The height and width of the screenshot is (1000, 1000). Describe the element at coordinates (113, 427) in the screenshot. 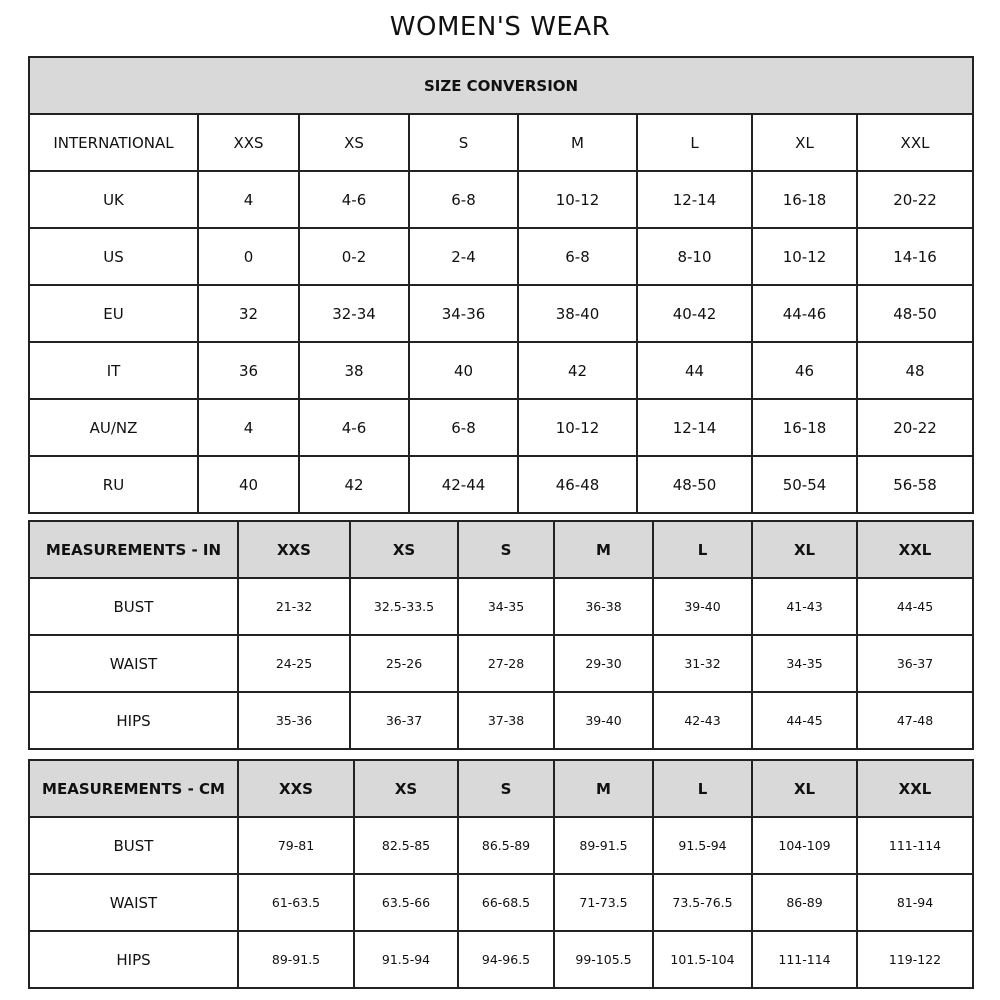

I see `row-label: AU/NZ` at that location.